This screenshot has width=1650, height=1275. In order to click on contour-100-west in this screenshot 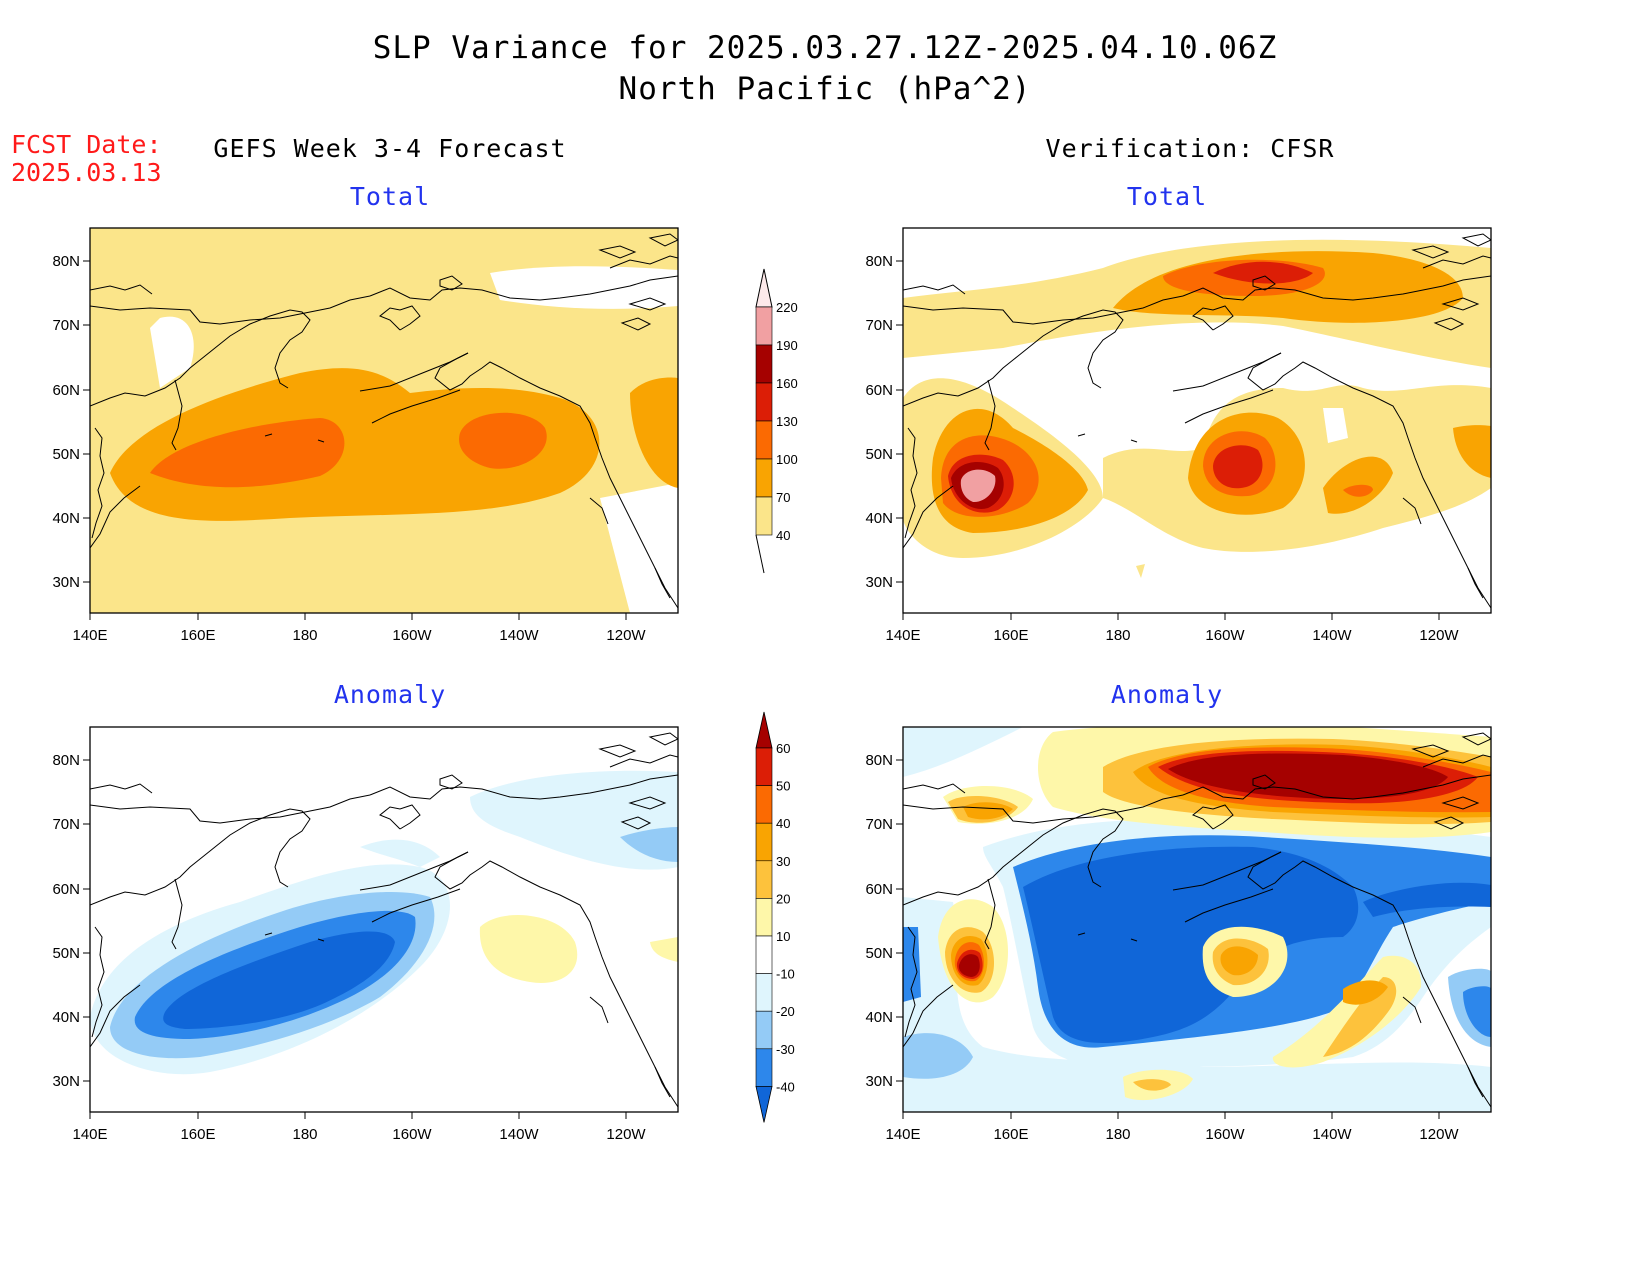, I will do `click(247, 453)`.